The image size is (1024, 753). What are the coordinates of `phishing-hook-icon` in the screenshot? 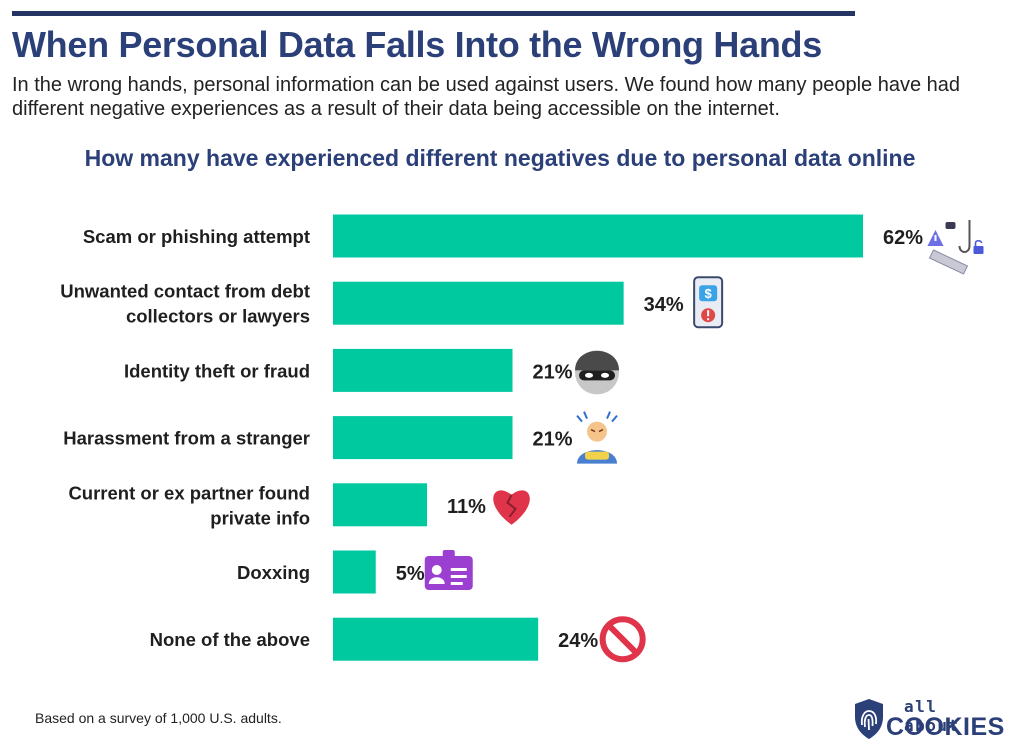 It's located at (955, 247).